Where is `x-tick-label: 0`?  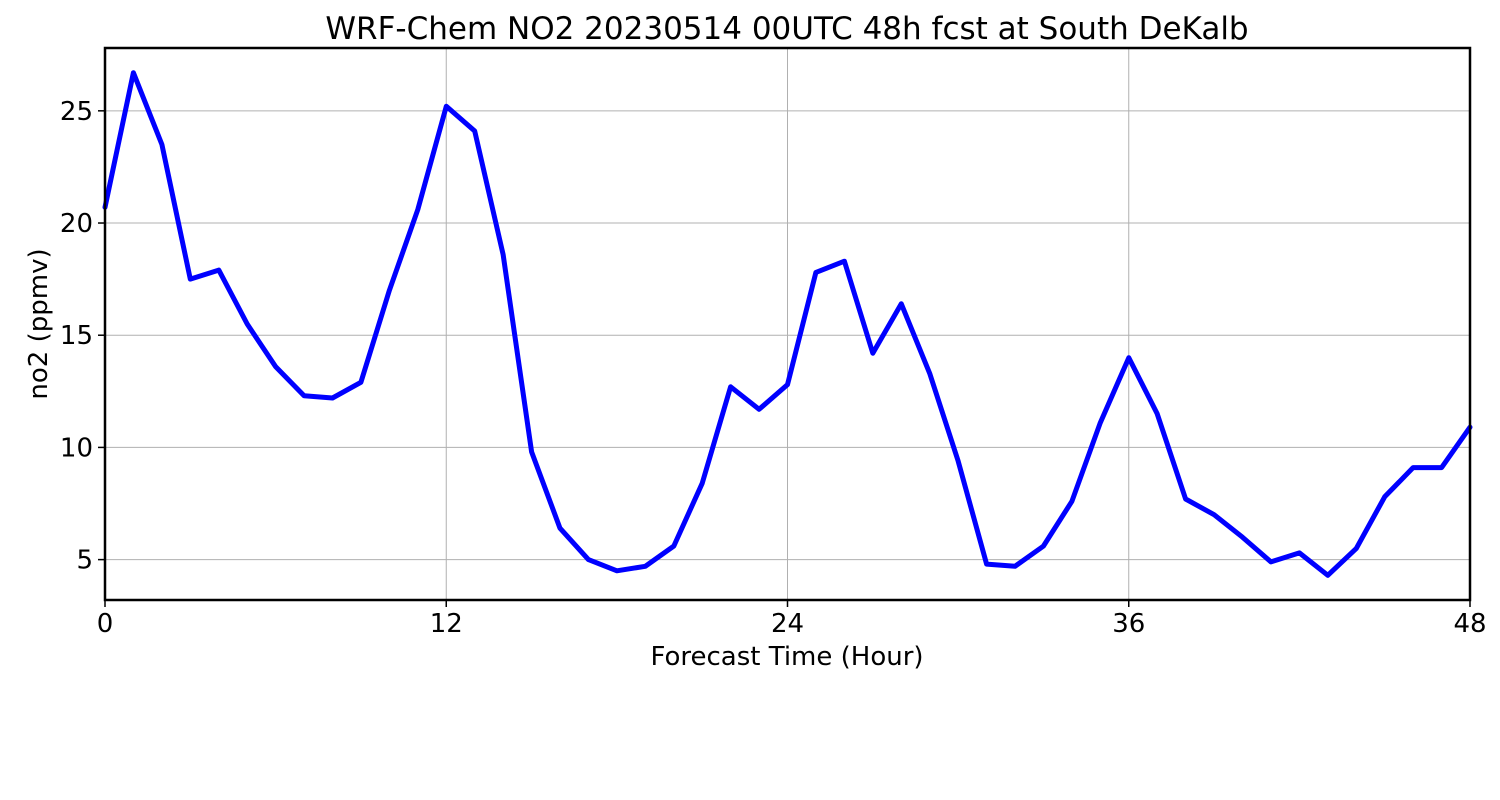
x-tick-label: 0 is located at coordinates (105, 624).